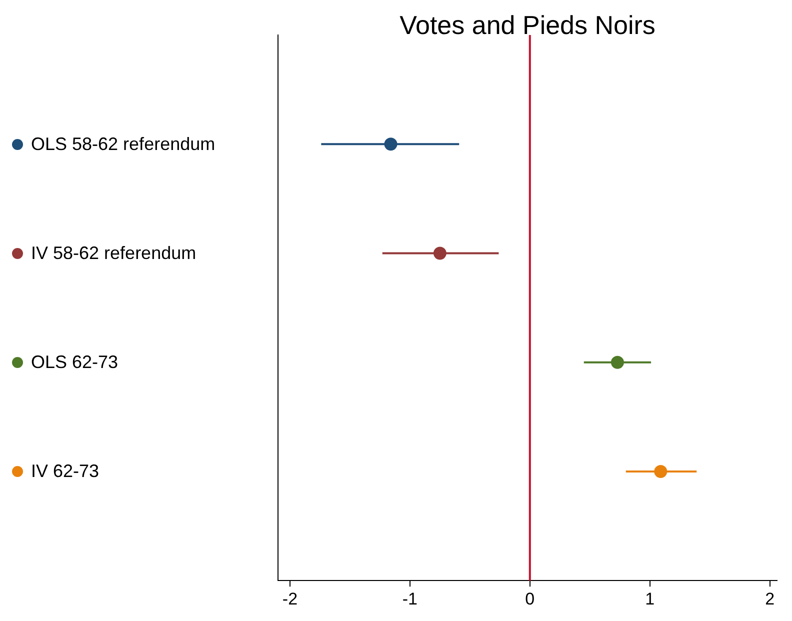 This screenshot has width=792, height=621. Describe the element at coordinates (65, 471) in the screenshot. I see `legend-label: IV 62-73` at that location.